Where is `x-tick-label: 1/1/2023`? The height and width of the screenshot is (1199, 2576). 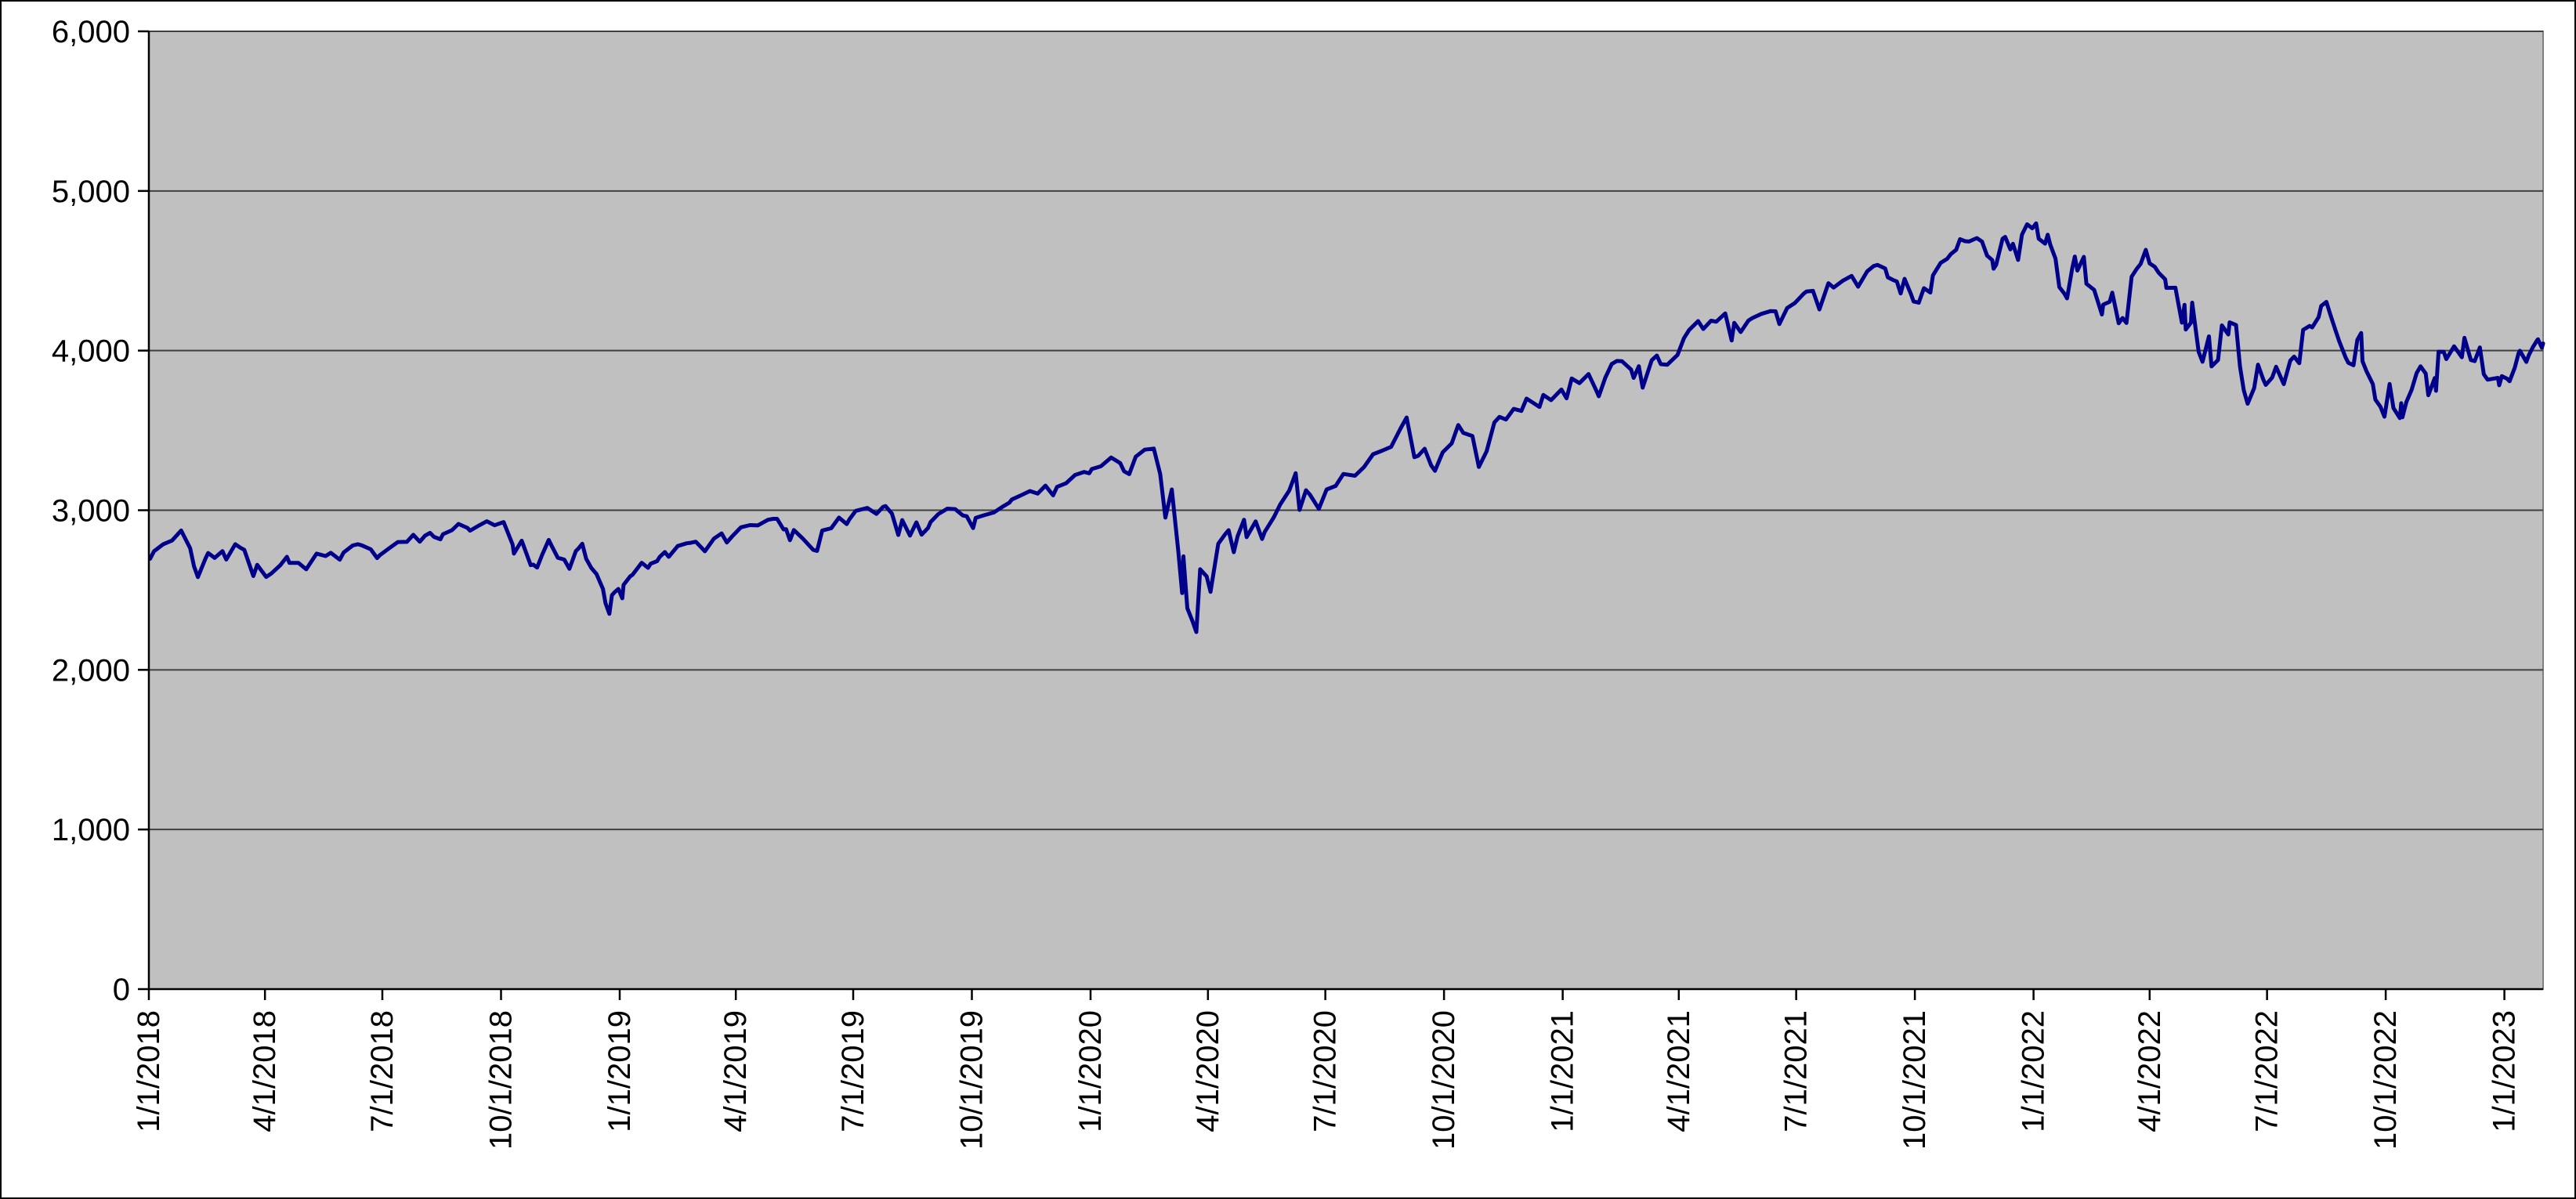
x-tick-label: 1/1/2023 is located at coordinates (2504, 1071).